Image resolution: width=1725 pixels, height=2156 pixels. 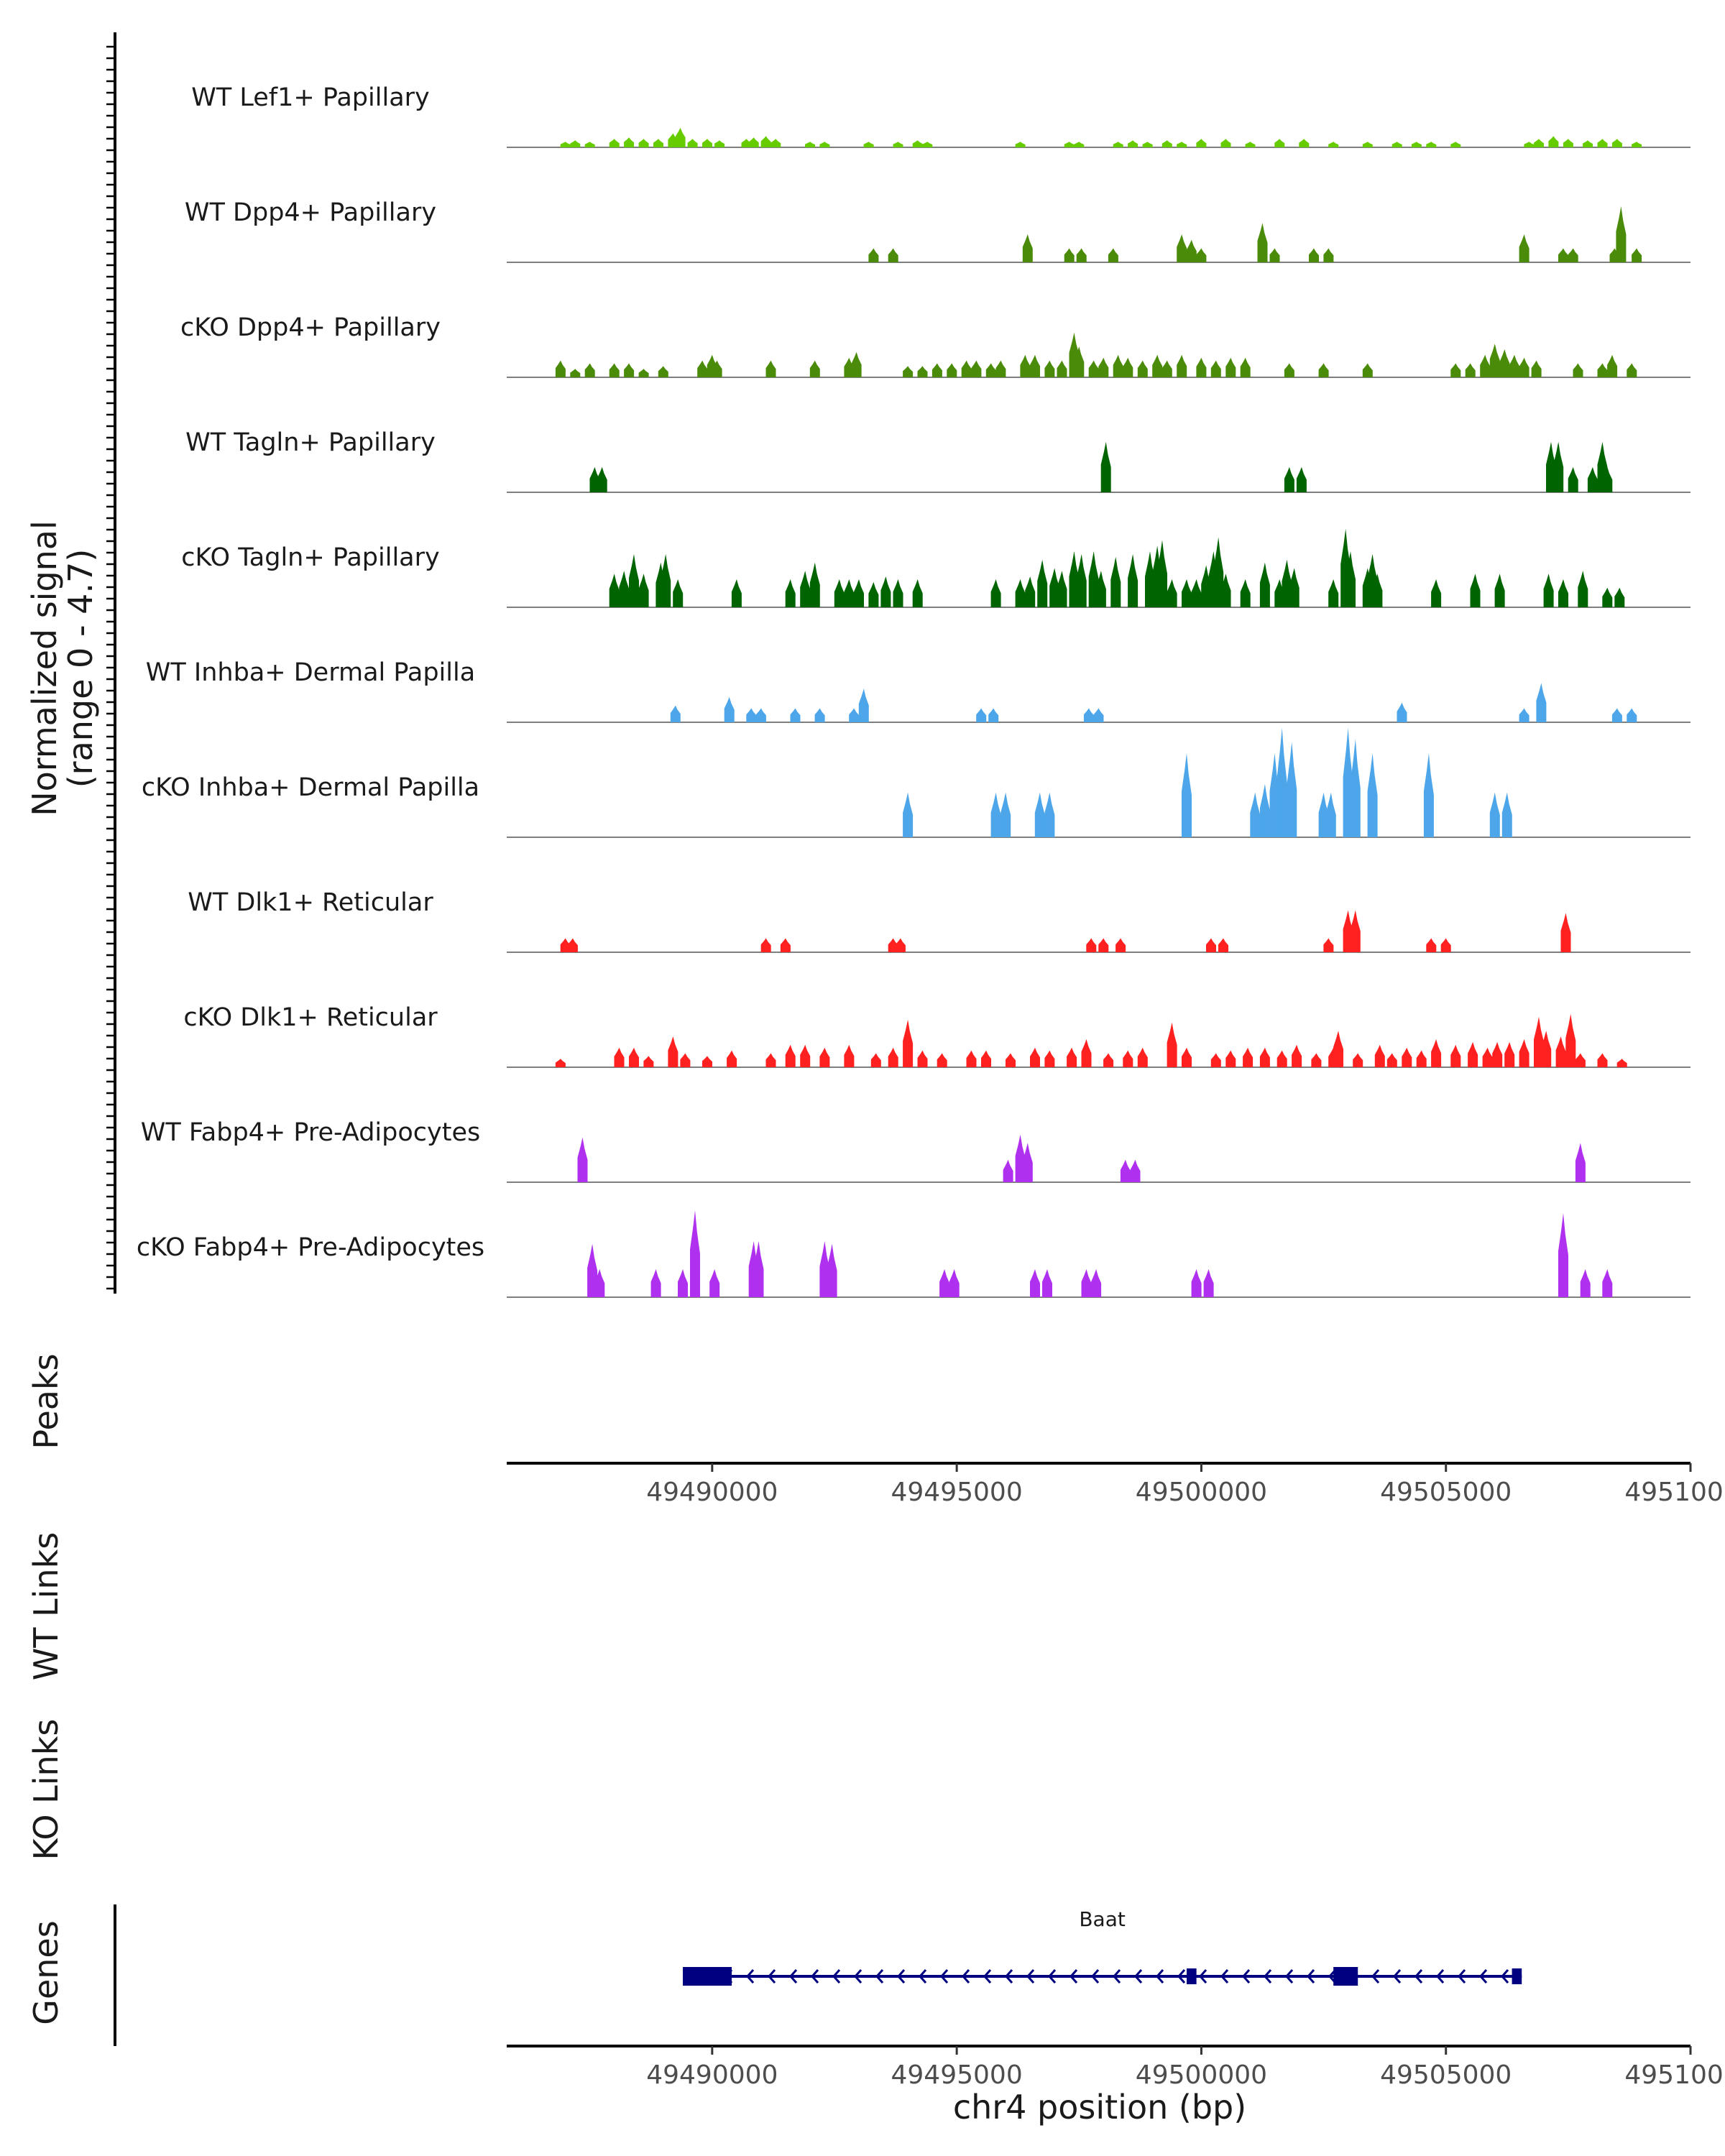 I want to click on track-3: cKO Dpp4+ Papillary, so click(x=935, y=346).